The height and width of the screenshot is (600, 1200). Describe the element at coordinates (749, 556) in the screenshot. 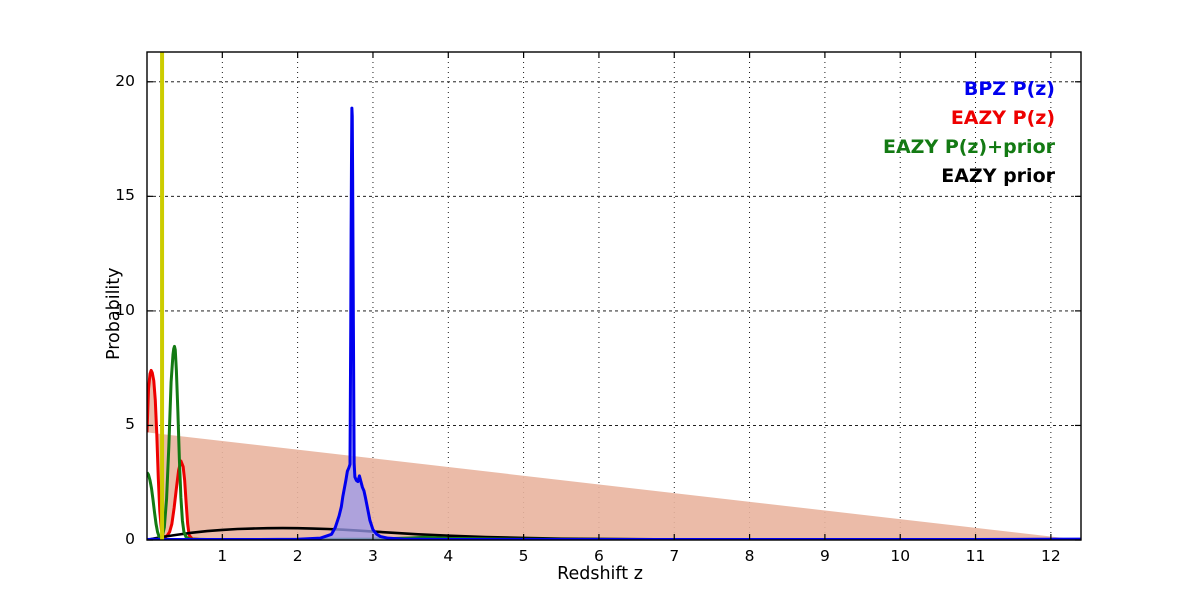

I see `x-tick-label: 8` at that location.